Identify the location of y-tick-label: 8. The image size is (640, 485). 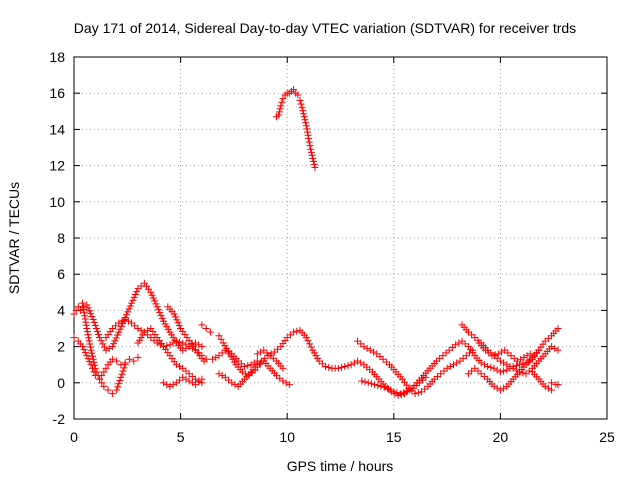
(61, 238).